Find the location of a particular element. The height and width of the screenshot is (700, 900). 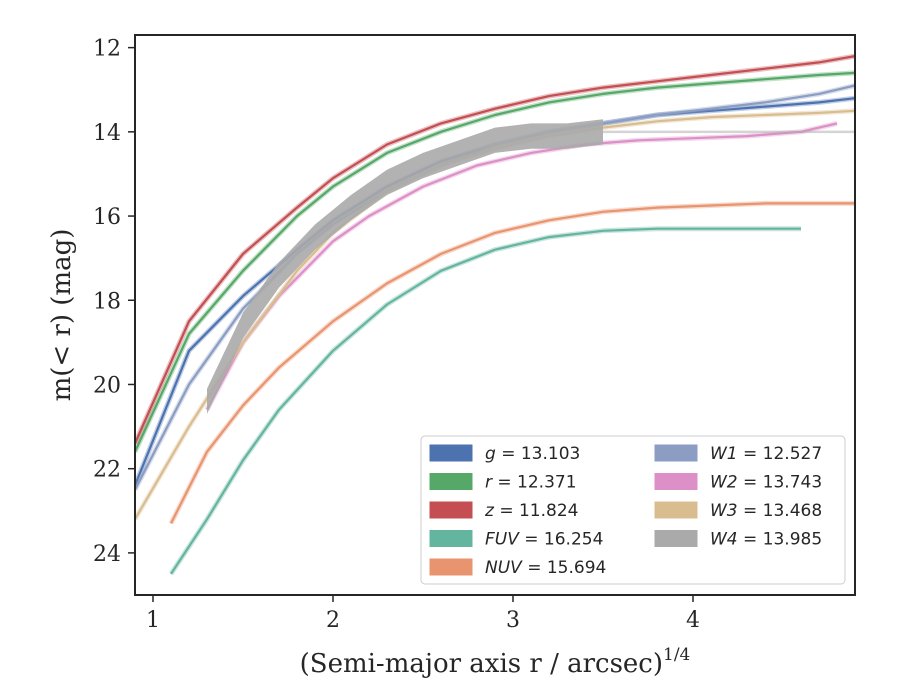

y-tick-label: 20 is located at coordinates (107, 385).